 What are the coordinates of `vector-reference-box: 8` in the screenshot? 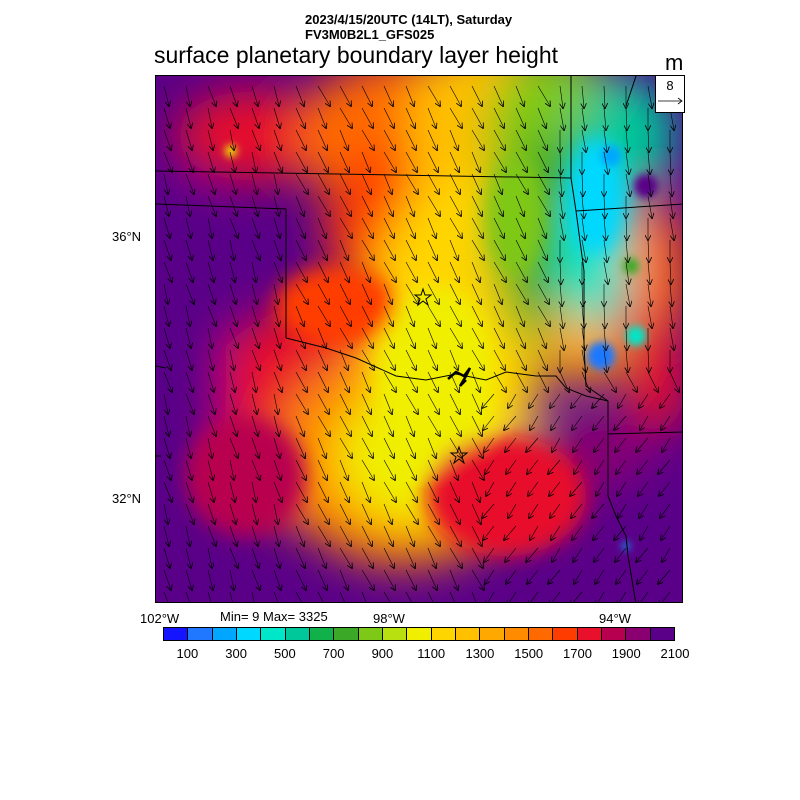 It's located at (670, 94).